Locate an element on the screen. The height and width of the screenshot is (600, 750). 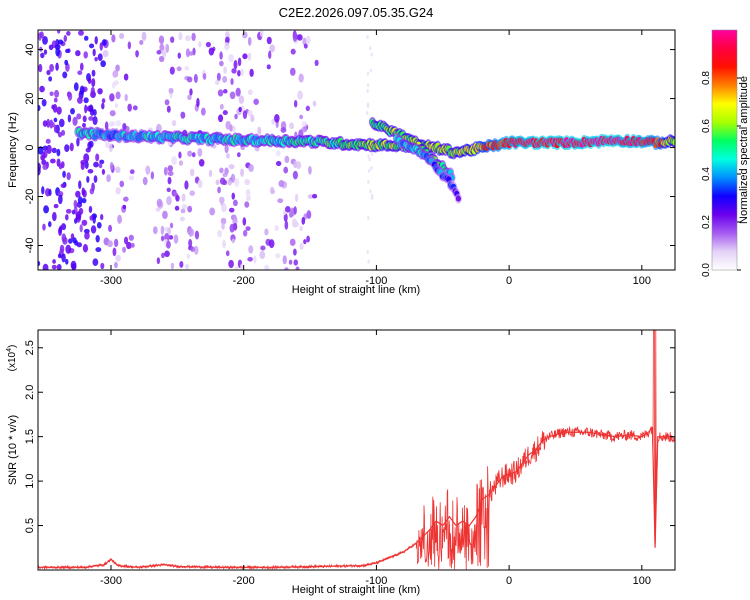
x-tick-label: 0 is located at coordinates (509, 281).